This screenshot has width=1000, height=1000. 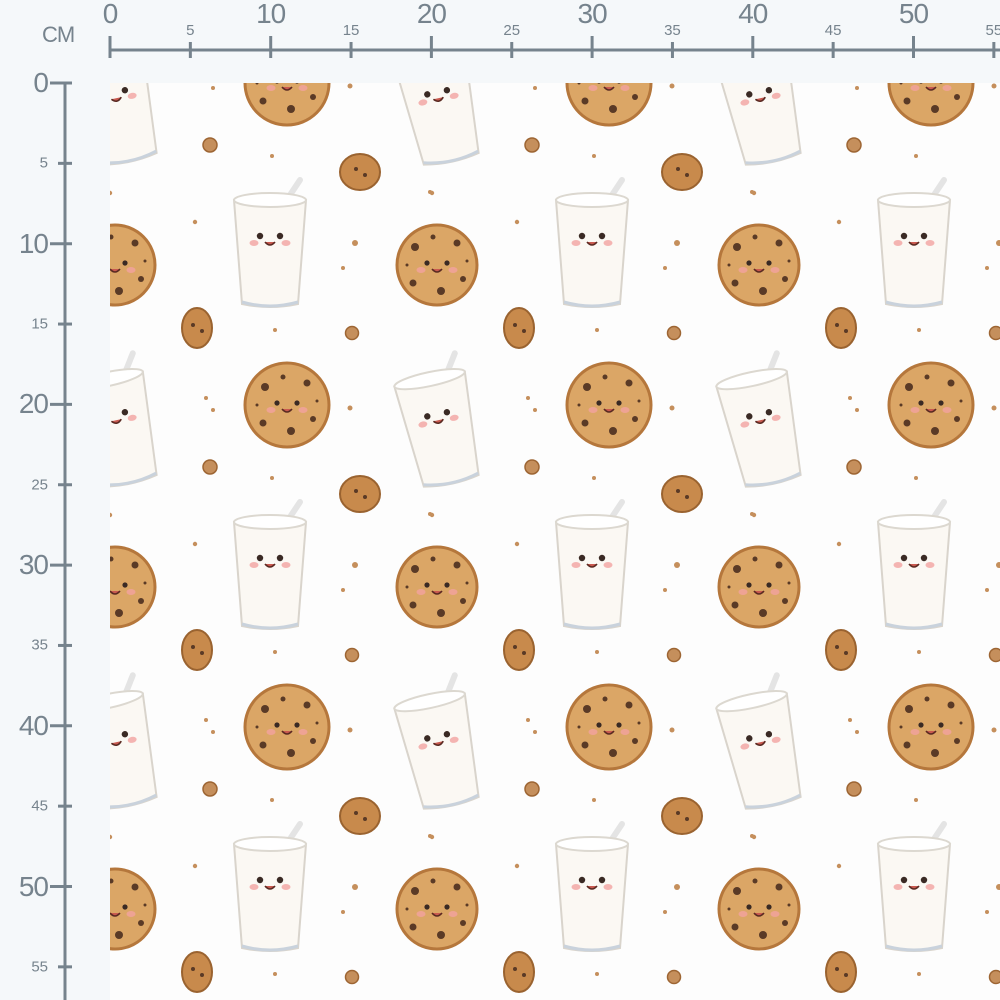 I want to click on top-ruler-label: 55, so click(x=992, y=30).